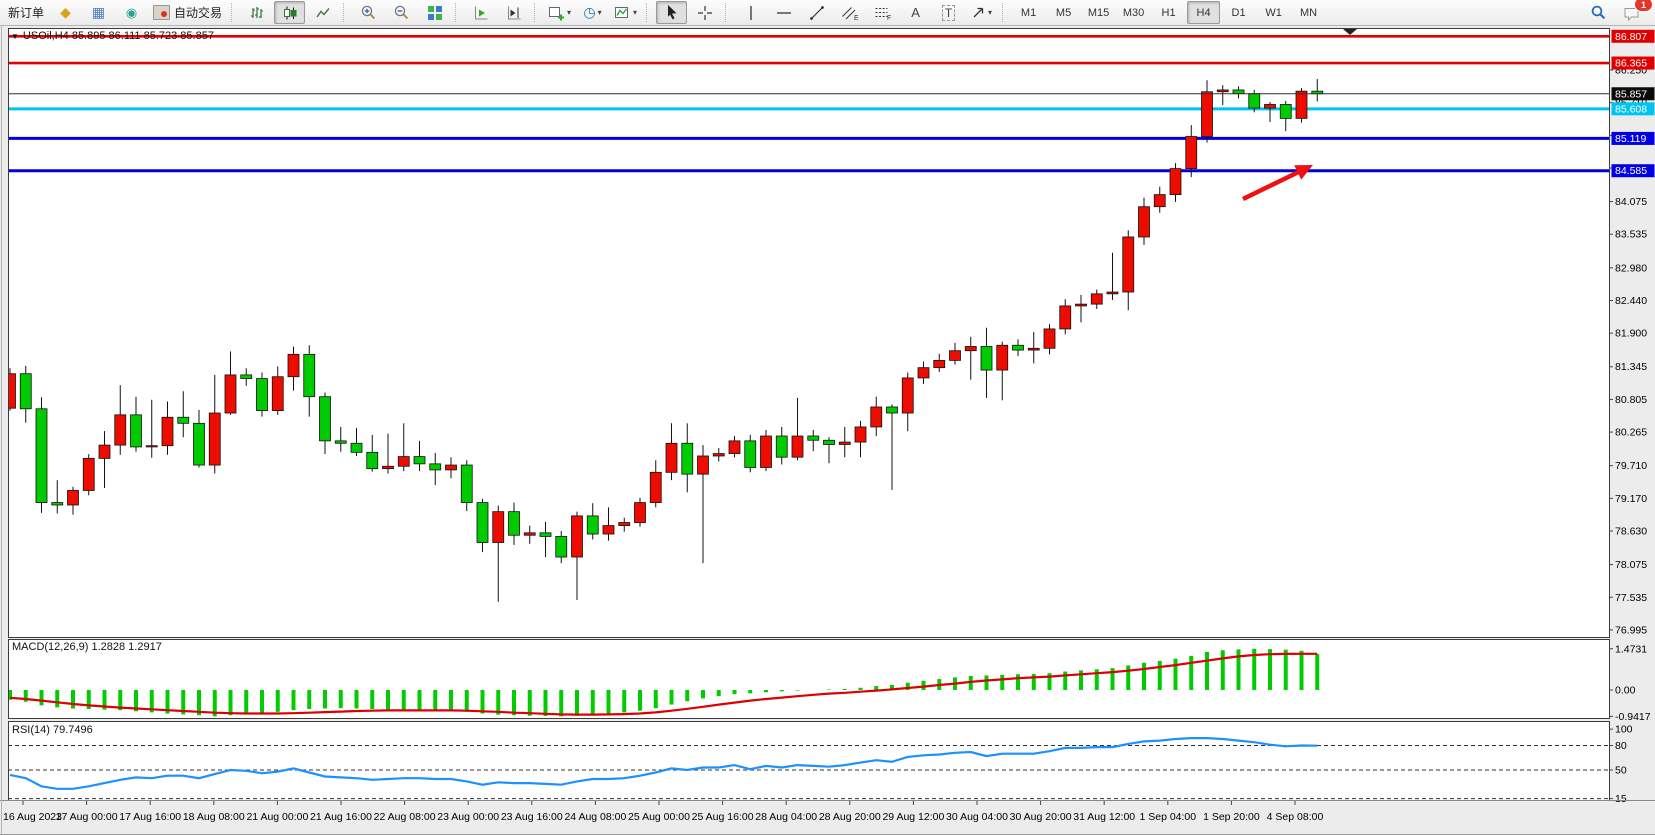 This screenshot has height=835, width=1655. What do you see at coordinates (256, 12) in the screenshot?
I see `bar-chart-button` at bounding box center [256, 12].